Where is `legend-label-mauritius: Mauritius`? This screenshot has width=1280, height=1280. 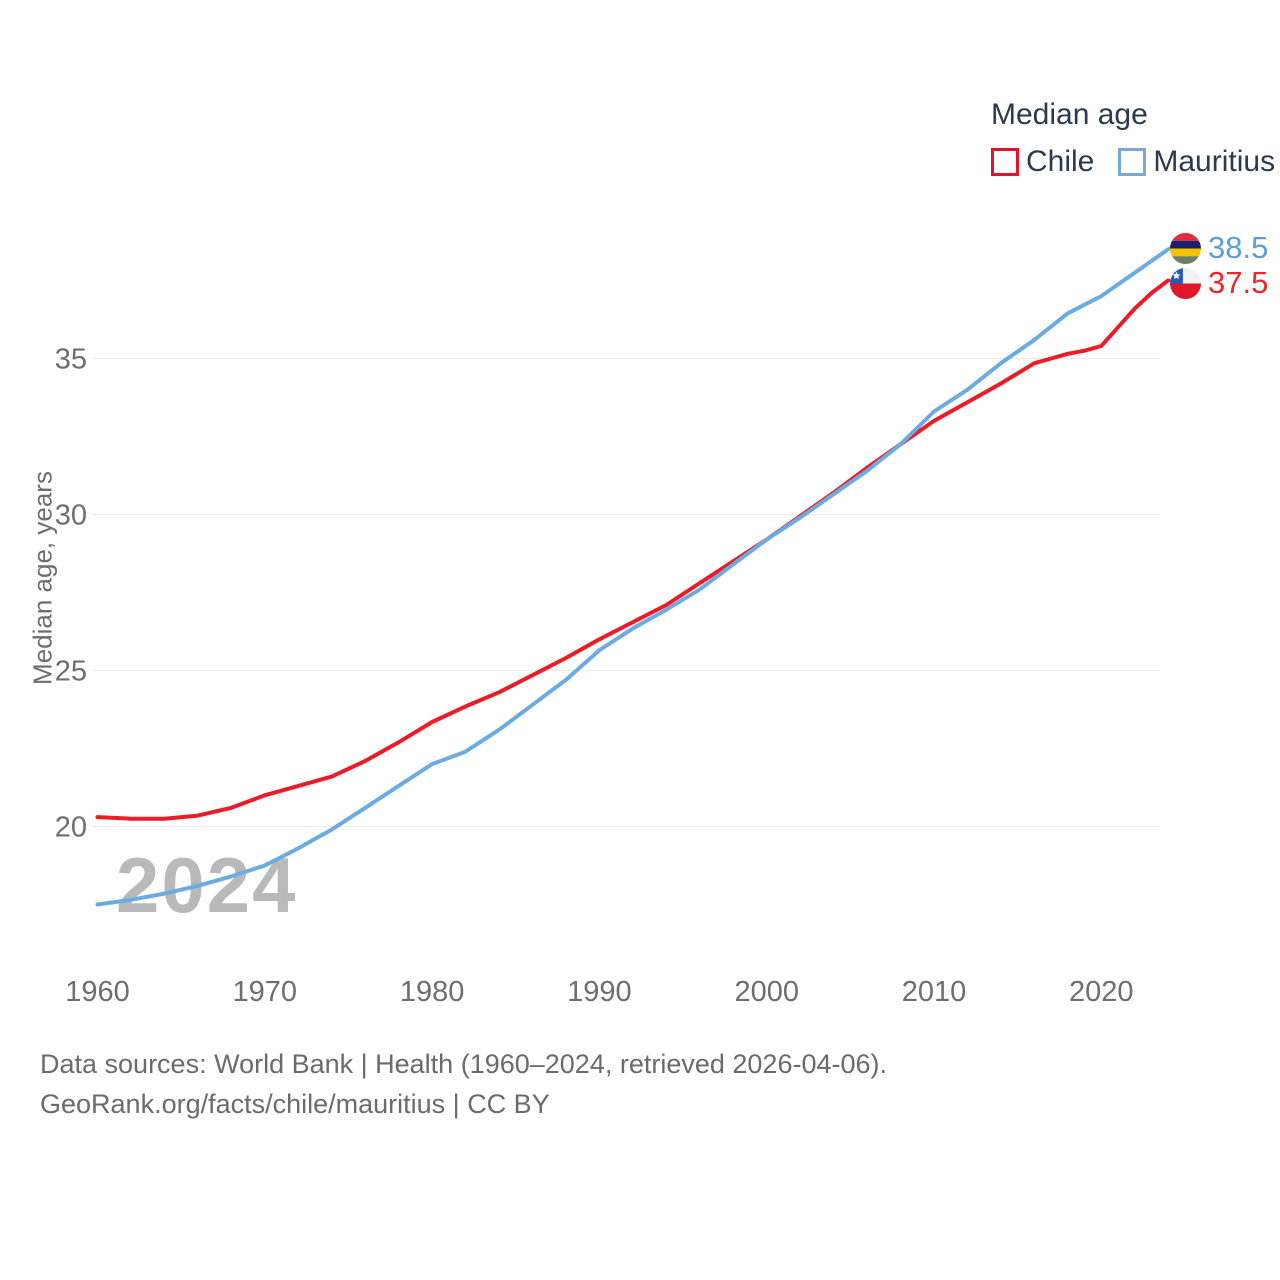 legend-label-mauritius: Mauritius is located at coordinates (1214, 161).